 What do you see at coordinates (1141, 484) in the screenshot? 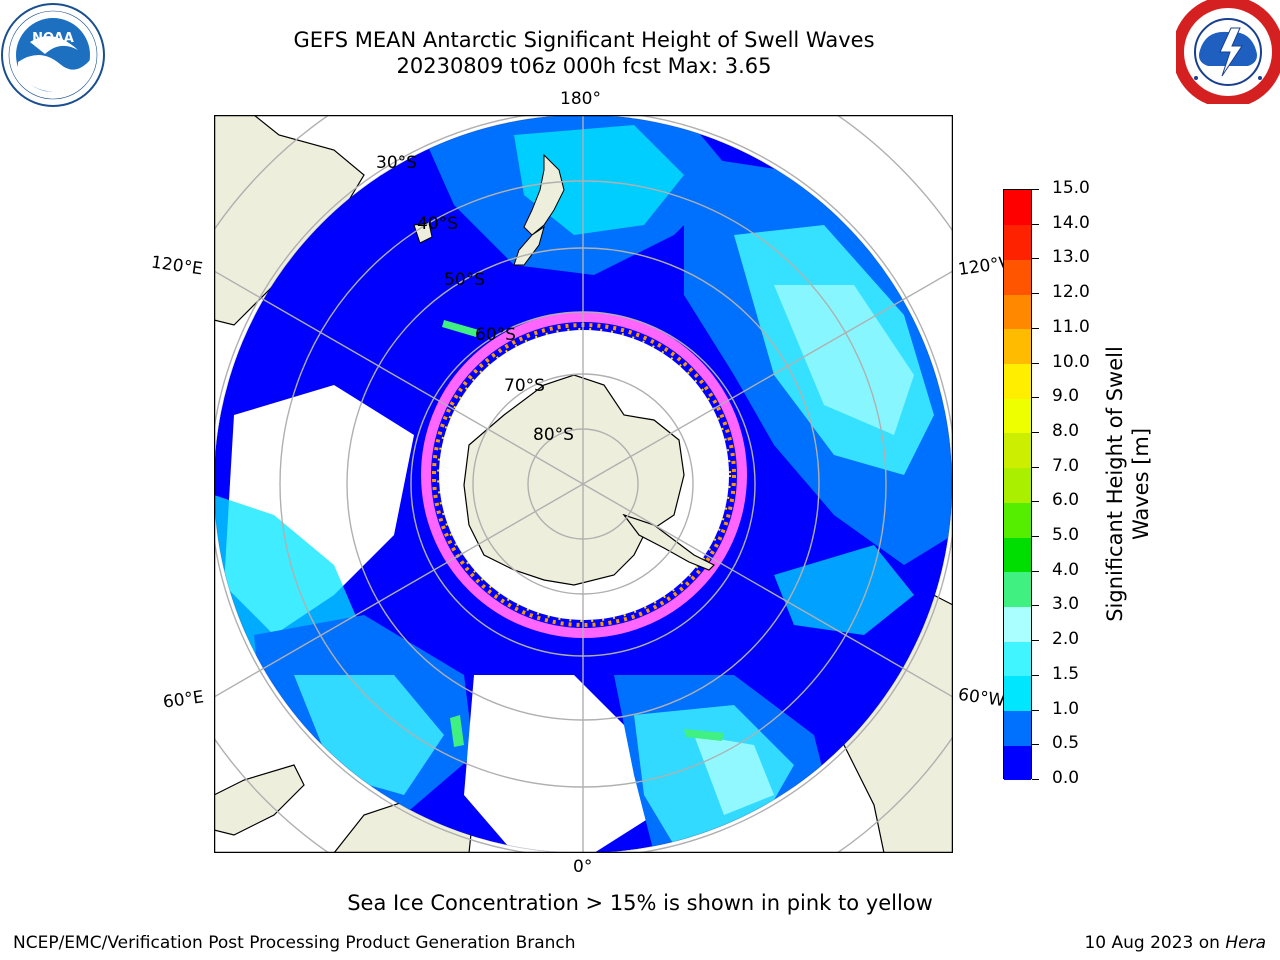
I see `colorbar-title-line2: Waves [m]` at bounding box center [1141, 484].